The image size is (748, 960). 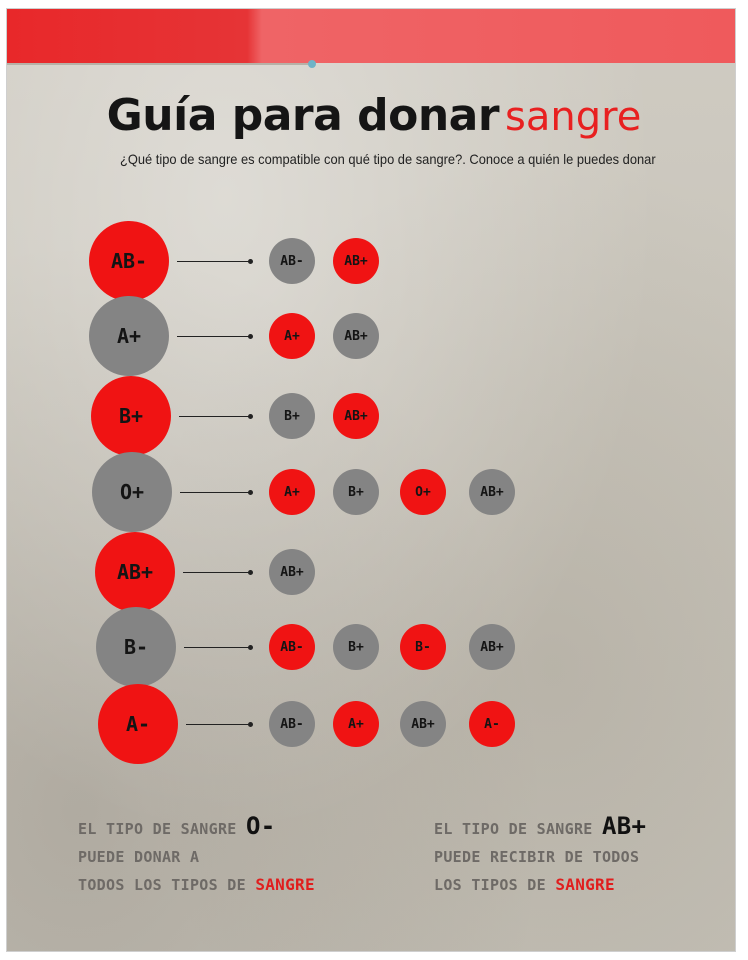 I want to click on donor-circle: AB+, so click(x=135, y=572).